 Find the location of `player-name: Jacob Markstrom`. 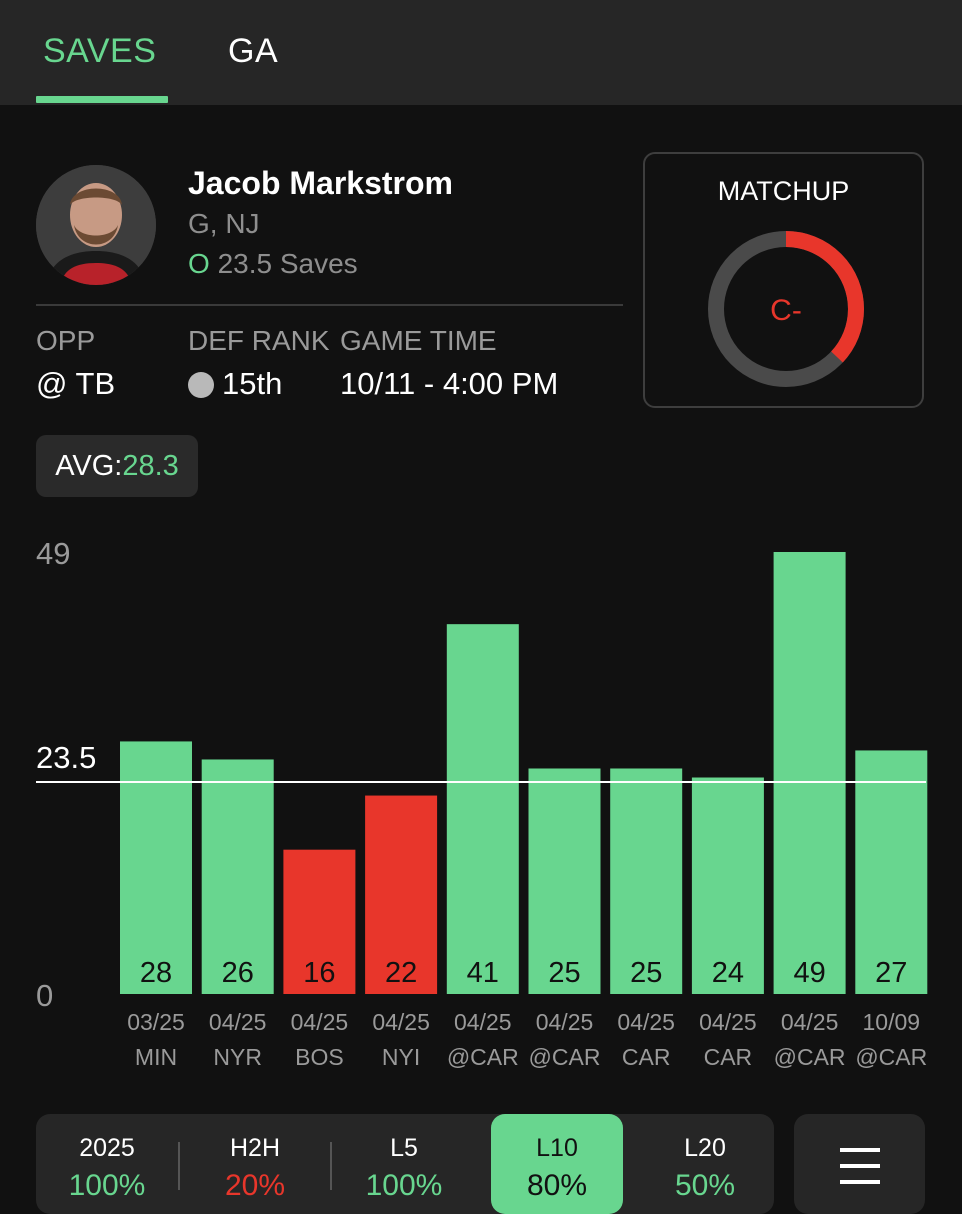

player-name: Jacob Markstrom is located at coordinates (320, 183).